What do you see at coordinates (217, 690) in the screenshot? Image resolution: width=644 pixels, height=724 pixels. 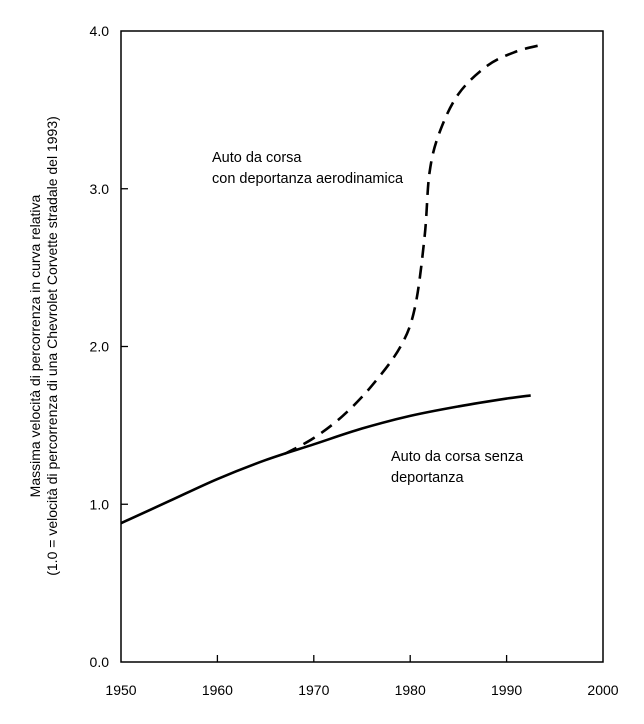 I see `x-tick-label: 1960` at bounding box center [217, 690].